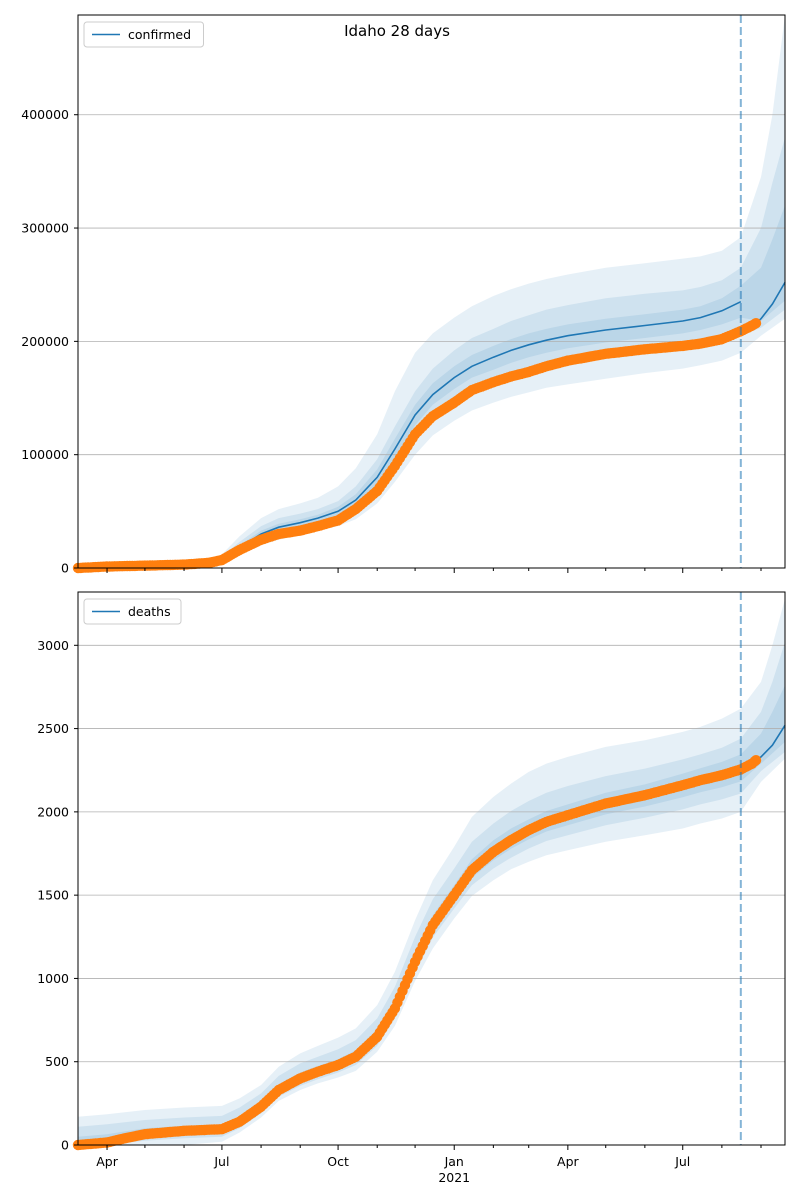  What do you see at coordinates (45, 341) in the screenshot?
I see `y-tick-label: 200000` at bounding box center [45, 341].